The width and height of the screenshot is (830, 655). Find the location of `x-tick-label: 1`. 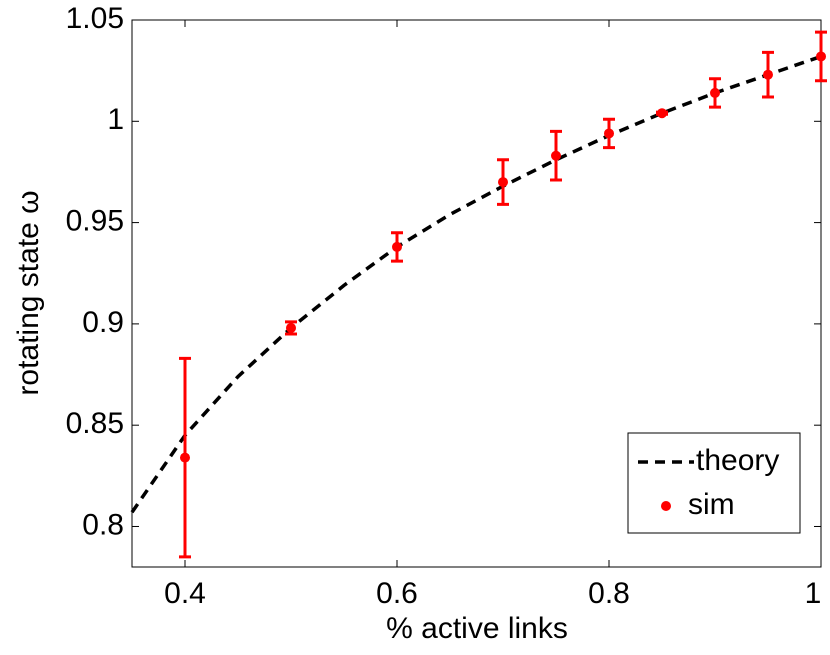

x-tick-label: 1 is located at coordinates (813, 593).